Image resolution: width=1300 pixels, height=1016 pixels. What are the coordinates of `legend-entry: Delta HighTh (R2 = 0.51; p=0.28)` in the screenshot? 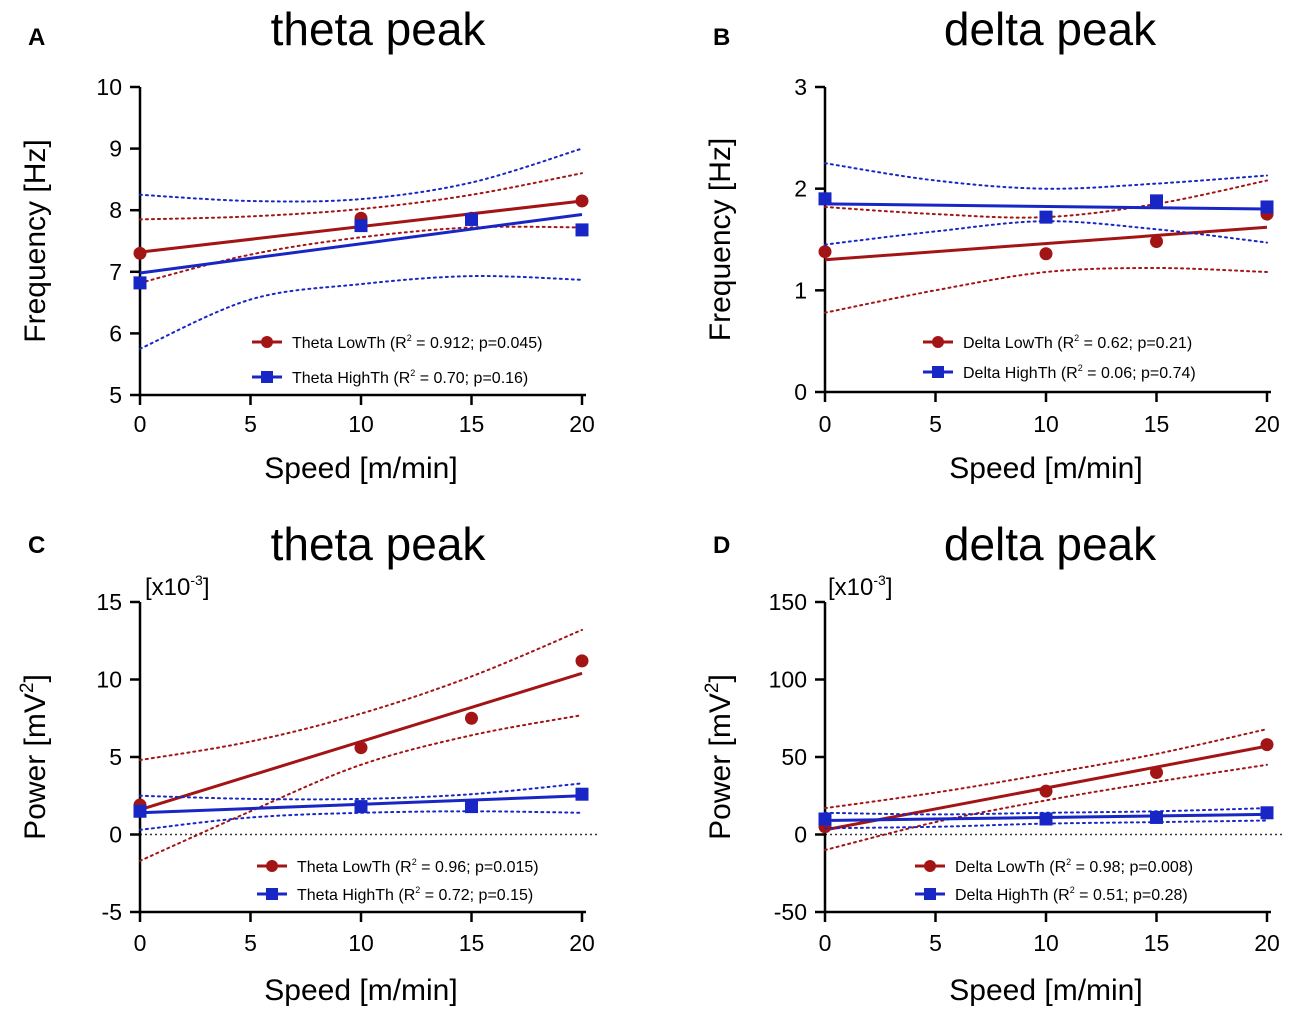 It's located at (1051, 894).